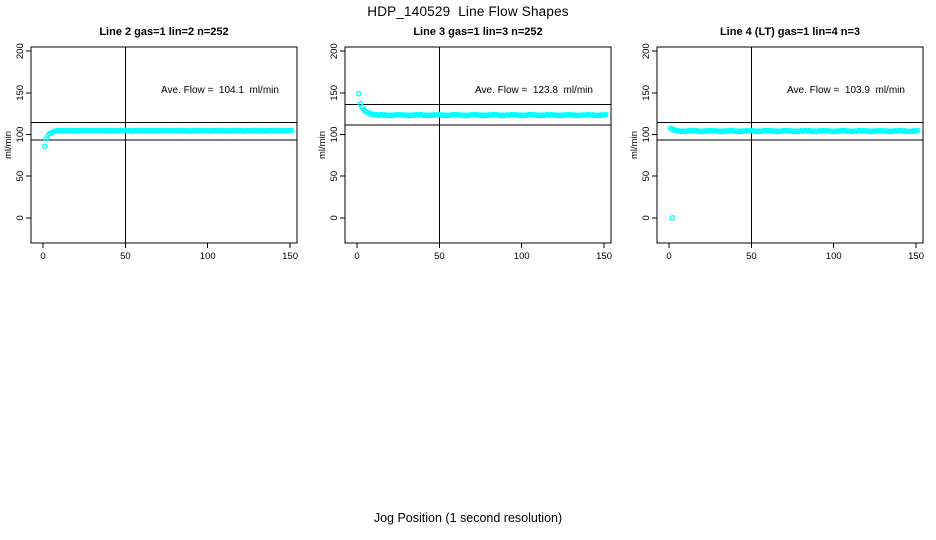 This screenshot has width=936, height=540. Describe the element at coordinates (220, 90) in the screenshot. I see `panel-1-ave-flow-annotation: Ave. Flow = 104.1 ml/min` at that location.